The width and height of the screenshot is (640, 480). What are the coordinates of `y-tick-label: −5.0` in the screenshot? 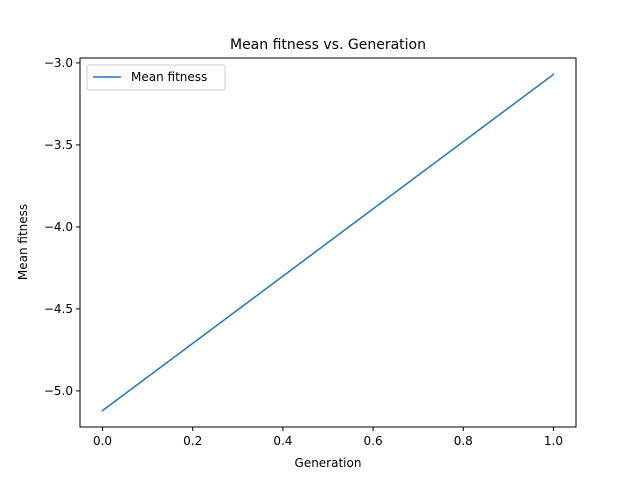 It's located at (58, 391).